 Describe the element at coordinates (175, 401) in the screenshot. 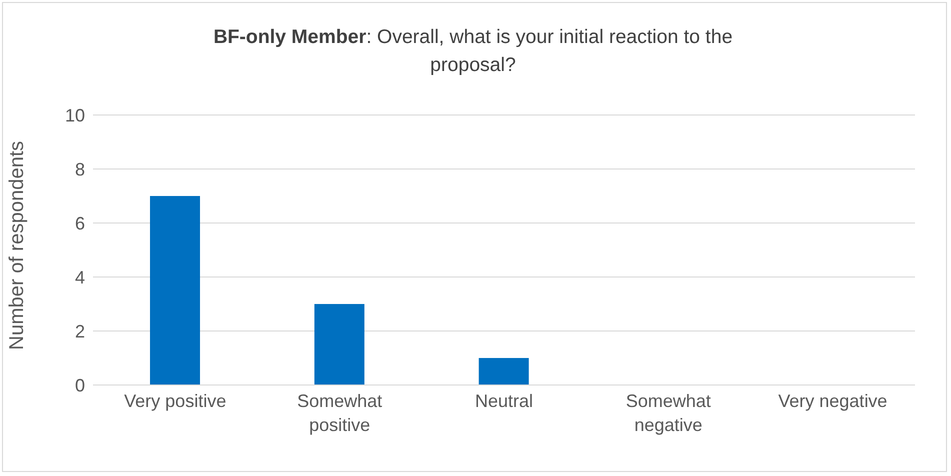

I see `x-tick-label: Very positive` at that location.